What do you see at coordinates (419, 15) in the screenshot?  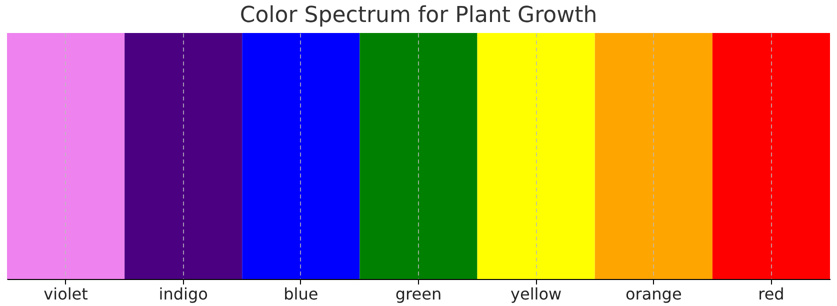 I see `chart-title: Color Spectrum for Plant Growth` at bounding box center [419, 15].